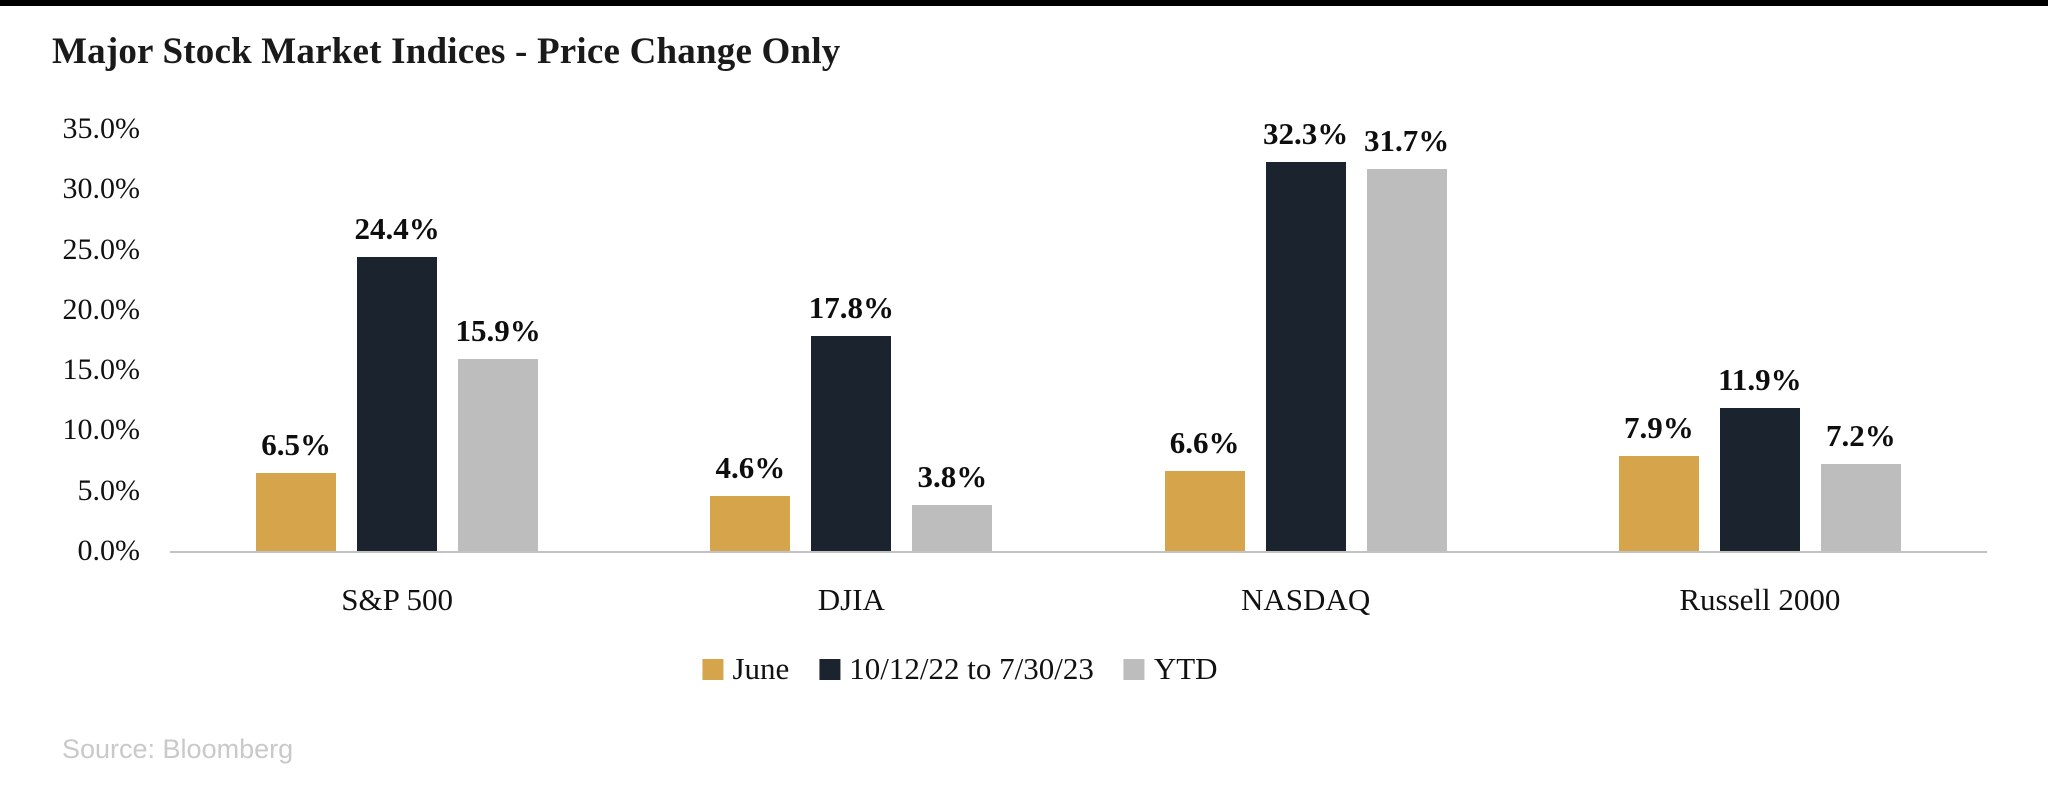 This screenshot has width=2048, height=806. Describe the element at coordinates (101, 128) in the screenshot. I see `y-axis-tick-label: 35.0%` at that location.